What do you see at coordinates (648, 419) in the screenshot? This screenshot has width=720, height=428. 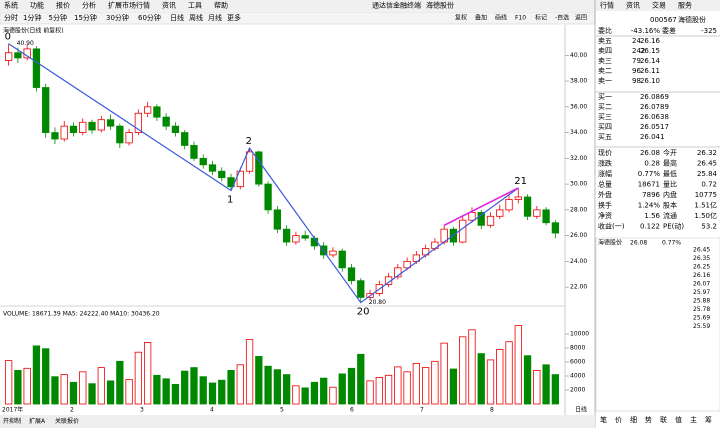 I see `side-tab: 势` at bounding box center [648, 419].